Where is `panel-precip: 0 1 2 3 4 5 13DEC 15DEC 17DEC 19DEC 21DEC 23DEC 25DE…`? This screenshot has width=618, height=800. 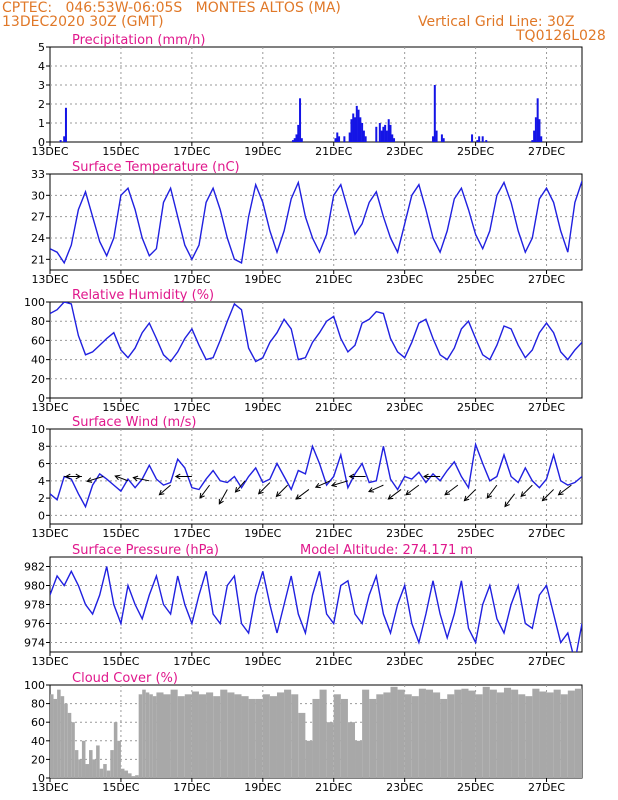 panel-precip: 0 1 2 3 4 5 13DEC 15DEC 17DEC 19DEC 21DEC 23DEC 25DE… is located at coordinates (307, 95).